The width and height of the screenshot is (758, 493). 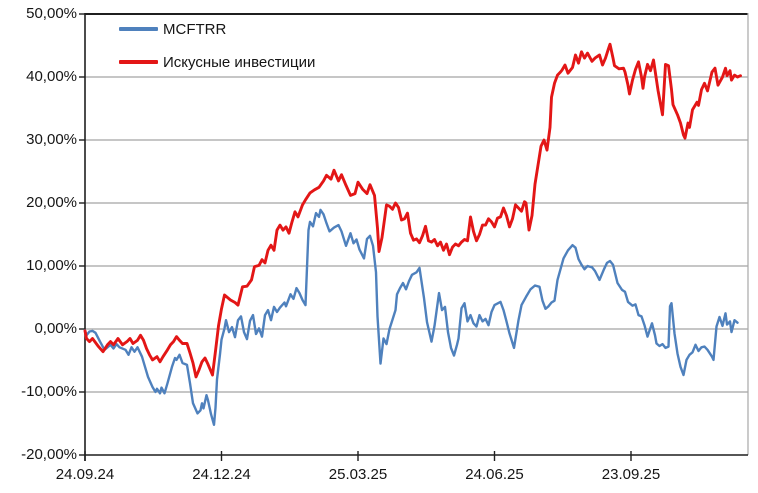 I want to click on y-axis-tick-label: 10,00%, so click(x=51, y=265).